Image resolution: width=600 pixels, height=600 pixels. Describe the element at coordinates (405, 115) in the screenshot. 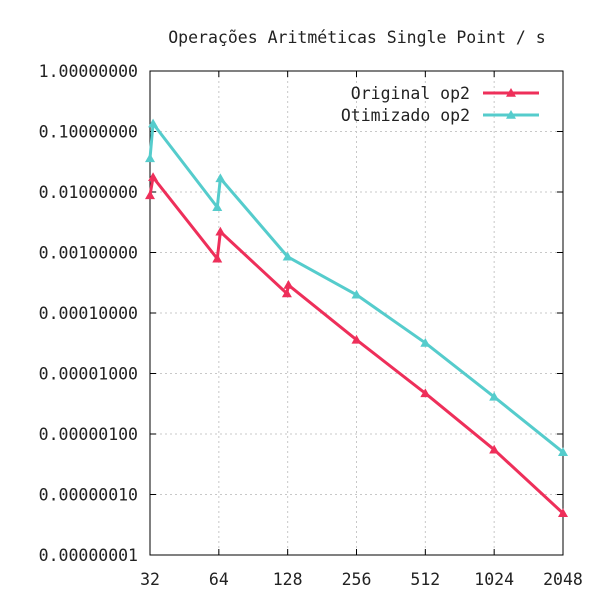

I see `legend-label: Otimizado op2` at that location.